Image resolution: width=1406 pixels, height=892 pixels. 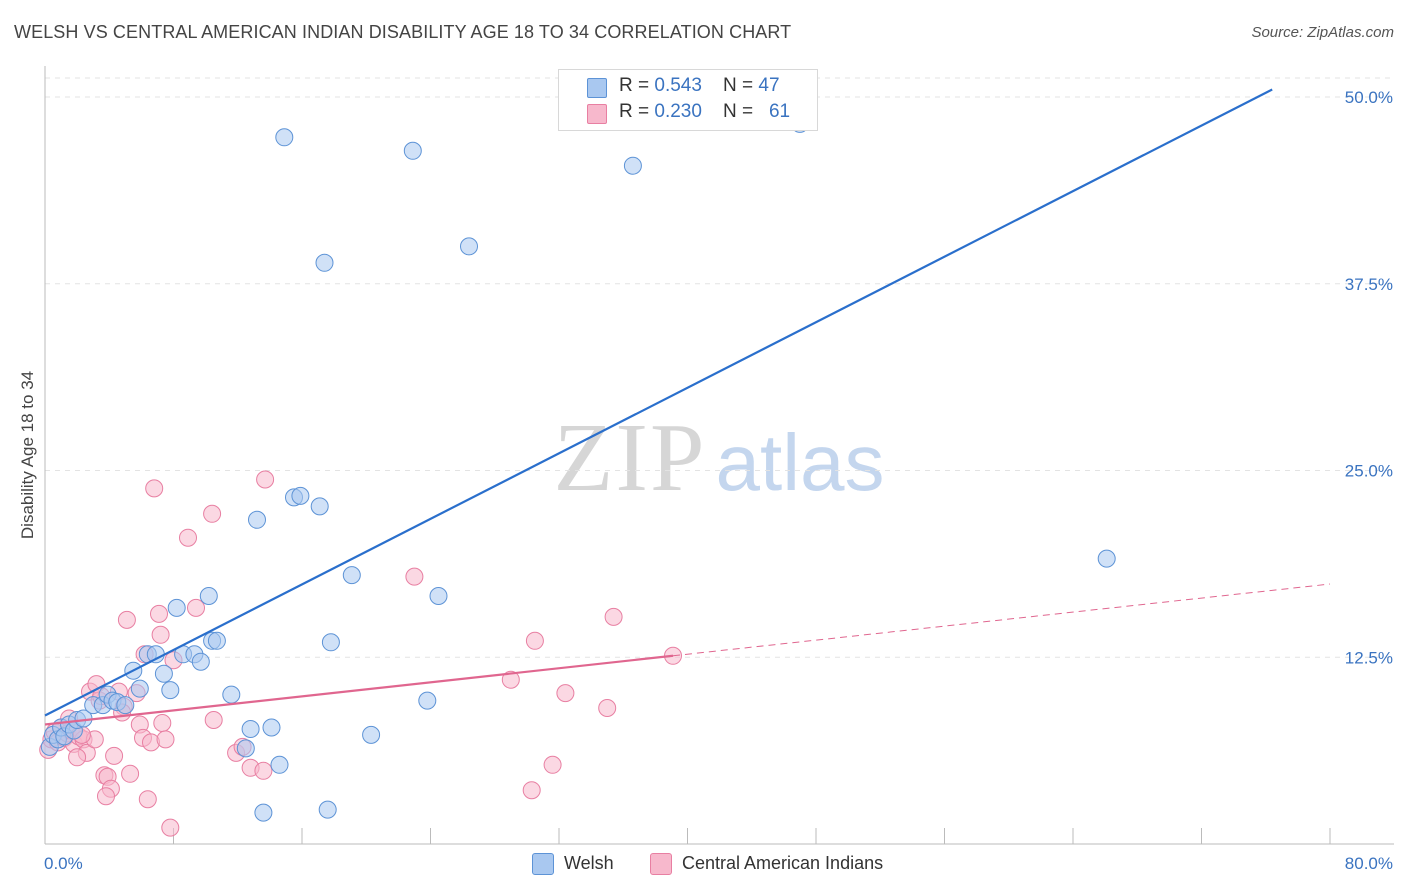 What do you see at coordinates (783, 863) in the screenshot?
I see `series-label-cai: Central American Indians` at bounding box center [783, 863].